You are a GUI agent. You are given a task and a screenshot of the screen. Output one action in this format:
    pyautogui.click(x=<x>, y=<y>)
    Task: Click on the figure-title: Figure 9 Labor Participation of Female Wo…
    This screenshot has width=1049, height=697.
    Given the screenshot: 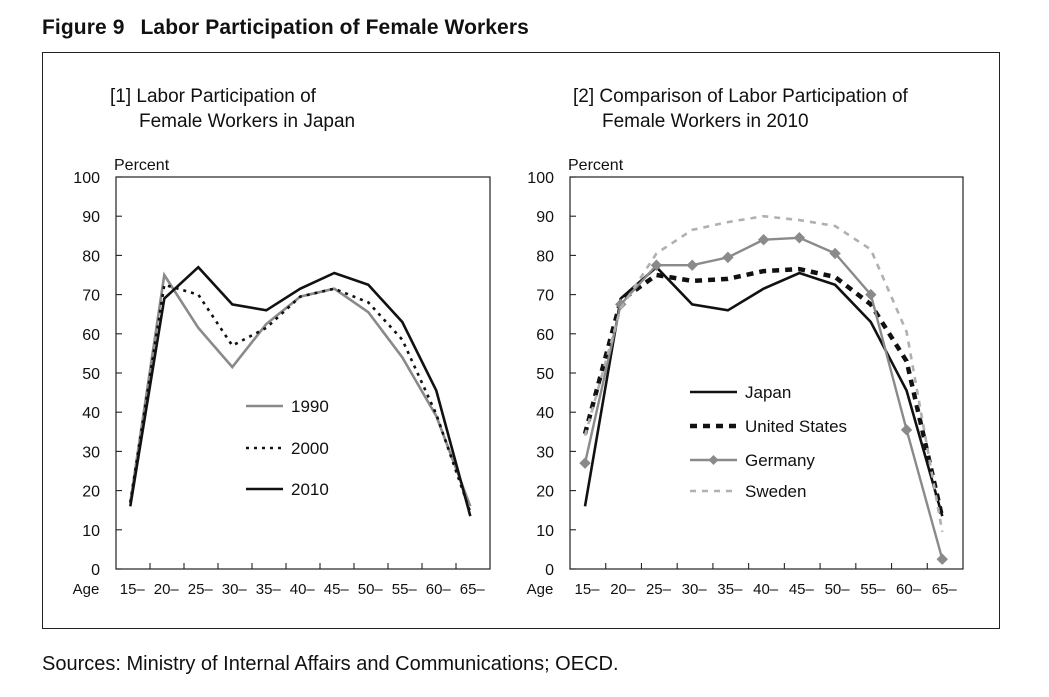 What is the action you would take?
    pyautogui.click(x=285, y=28)
    